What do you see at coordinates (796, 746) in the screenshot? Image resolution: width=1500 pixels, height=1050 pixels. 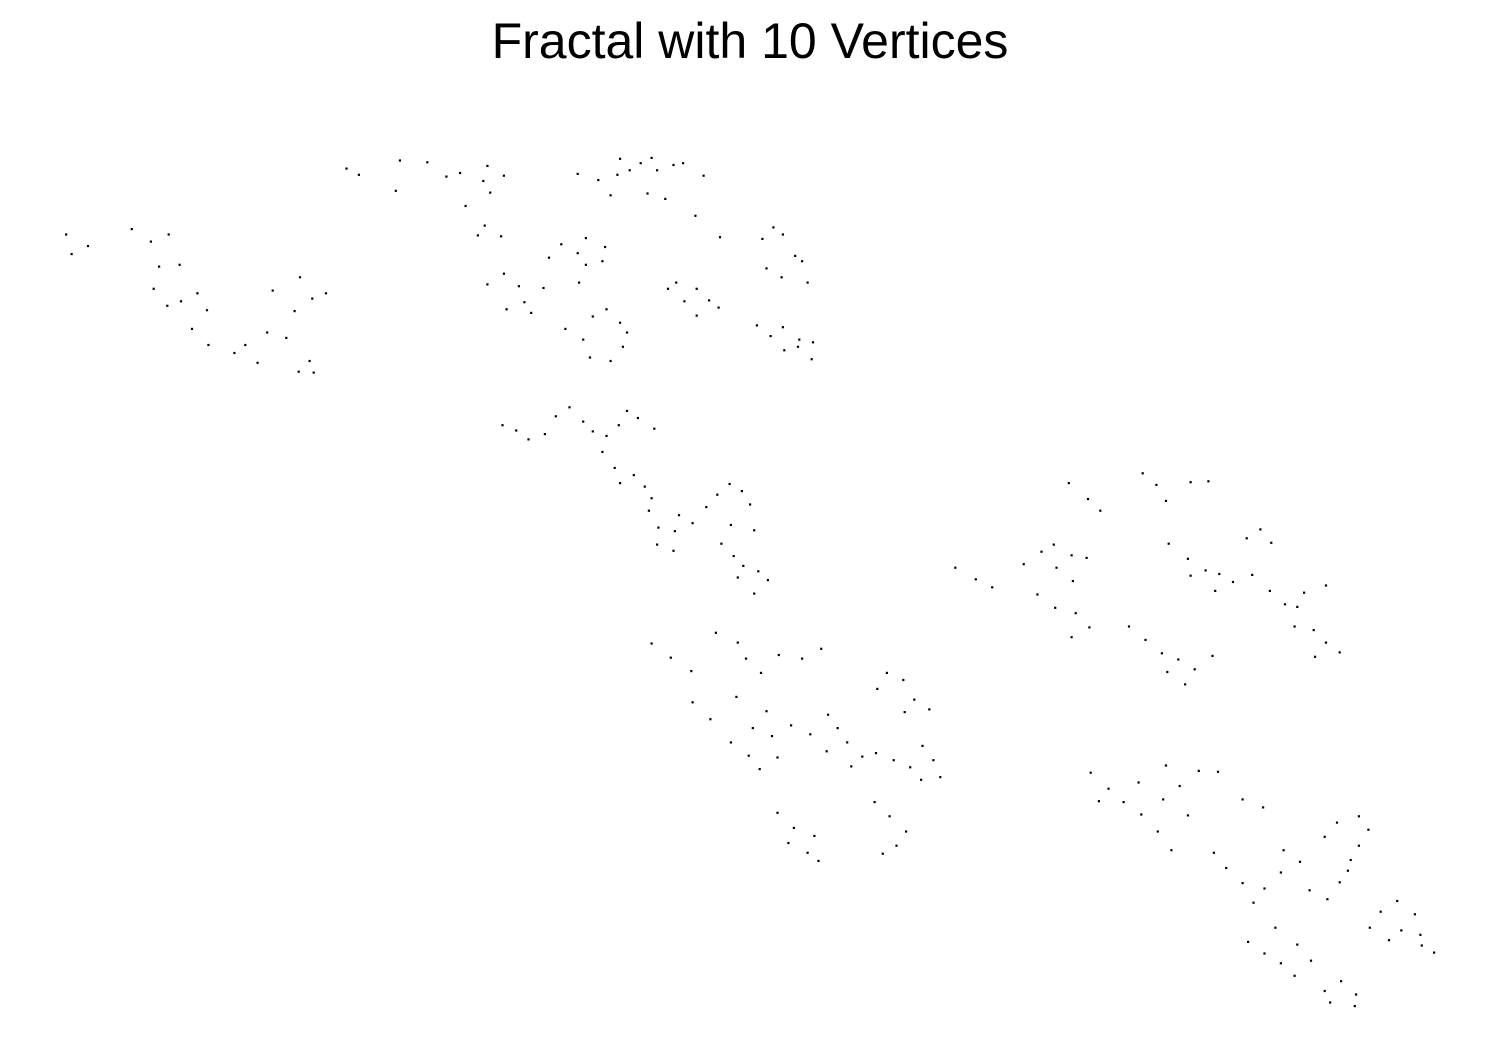 I see `point-cluster-c4` at bounding box center [796, 746].